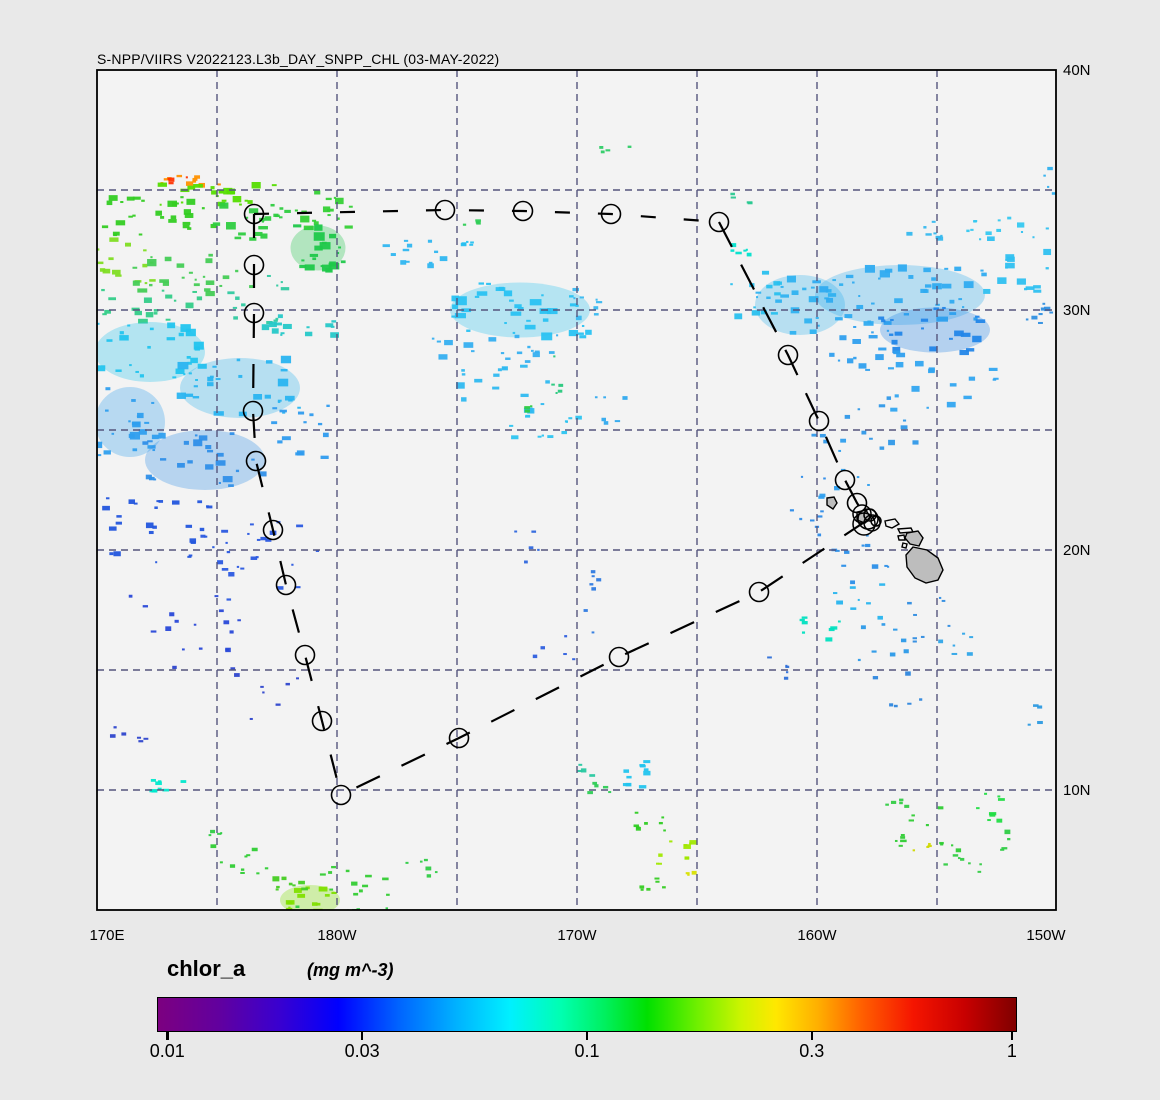 The image size is (1160, 1100). I want to click on station-cluster-marker, so click(862, 514).